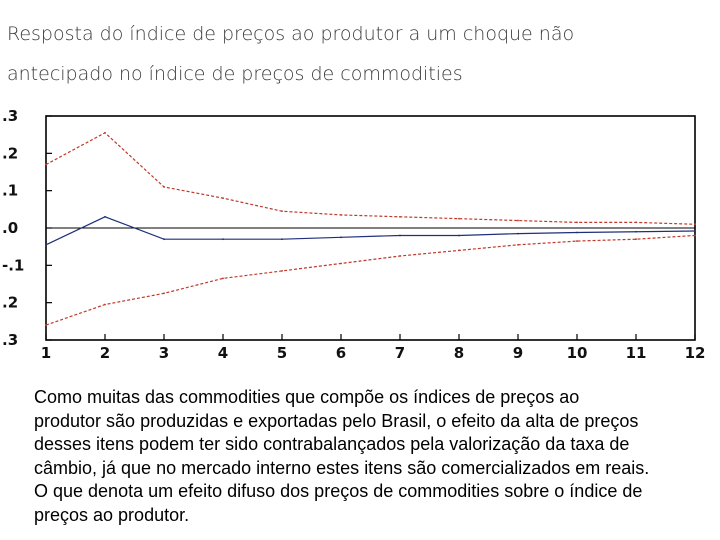 Image resolution: width=720 pixels, height=540 pixels. I want to click on x-tick-label: 3, so click(164, 353).